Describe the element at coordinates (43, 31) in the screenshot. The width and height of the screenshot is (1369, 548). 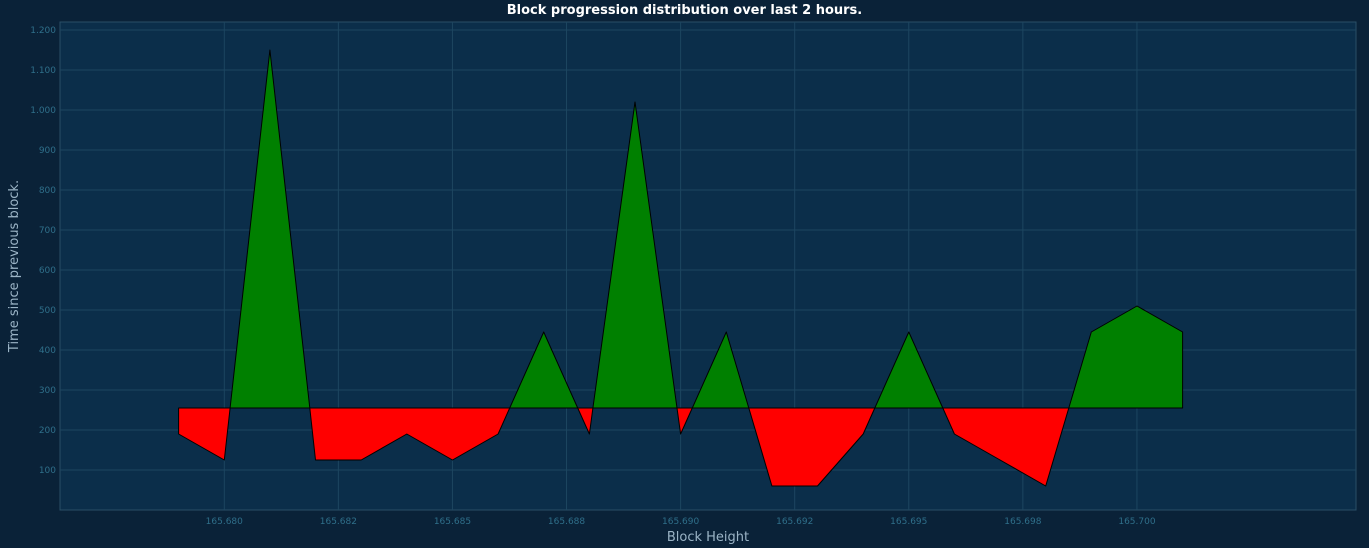
I see `y-tick-label-11: 1.200` at that location.